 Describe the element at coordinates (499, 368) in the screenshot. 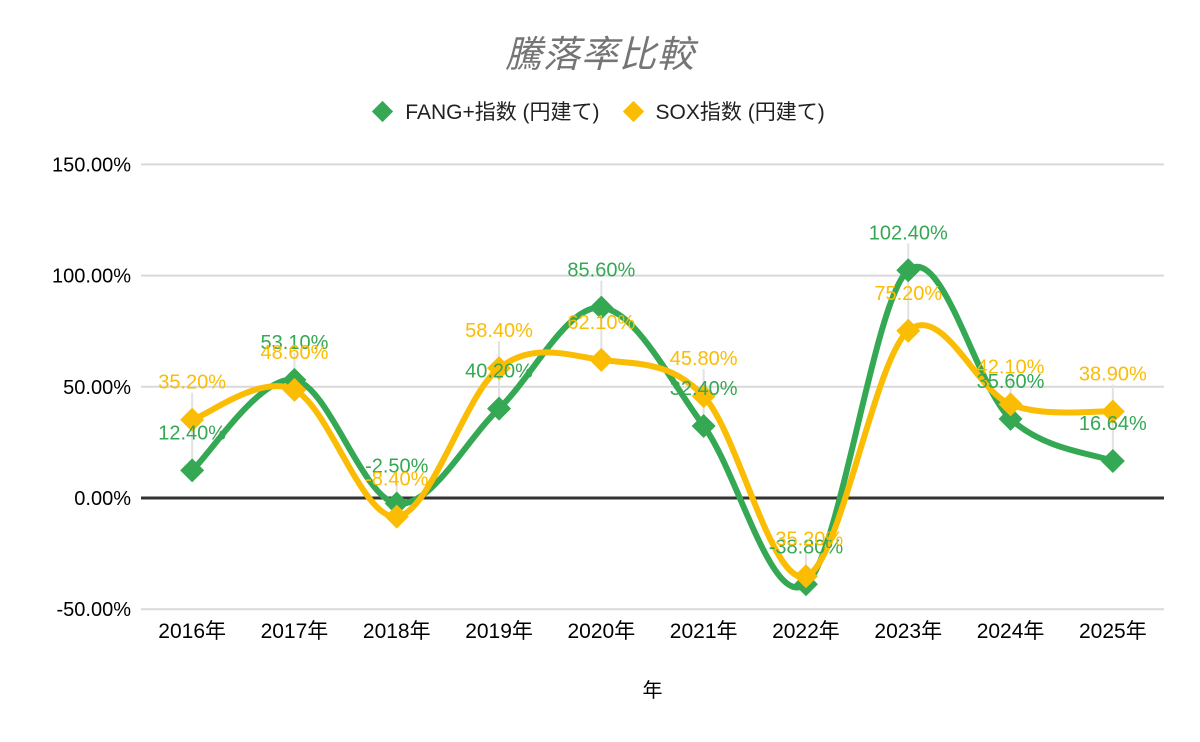

I see `sox-data-point-2019年` at that location.